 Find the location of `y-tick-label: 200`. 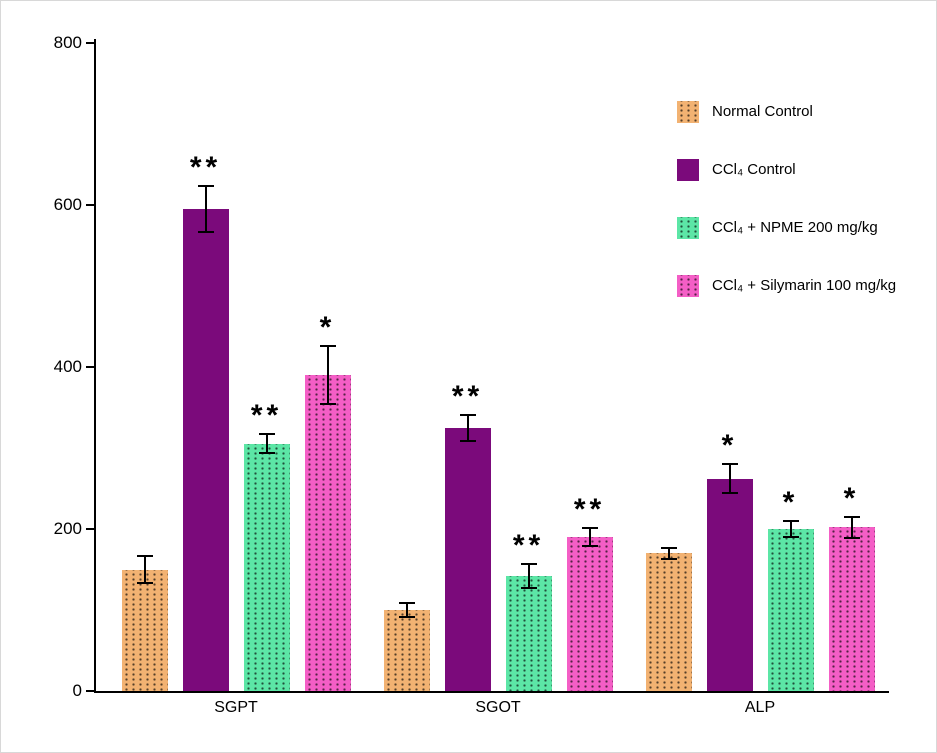

y-tick-label: 200 is located at coordinates (67, 528).